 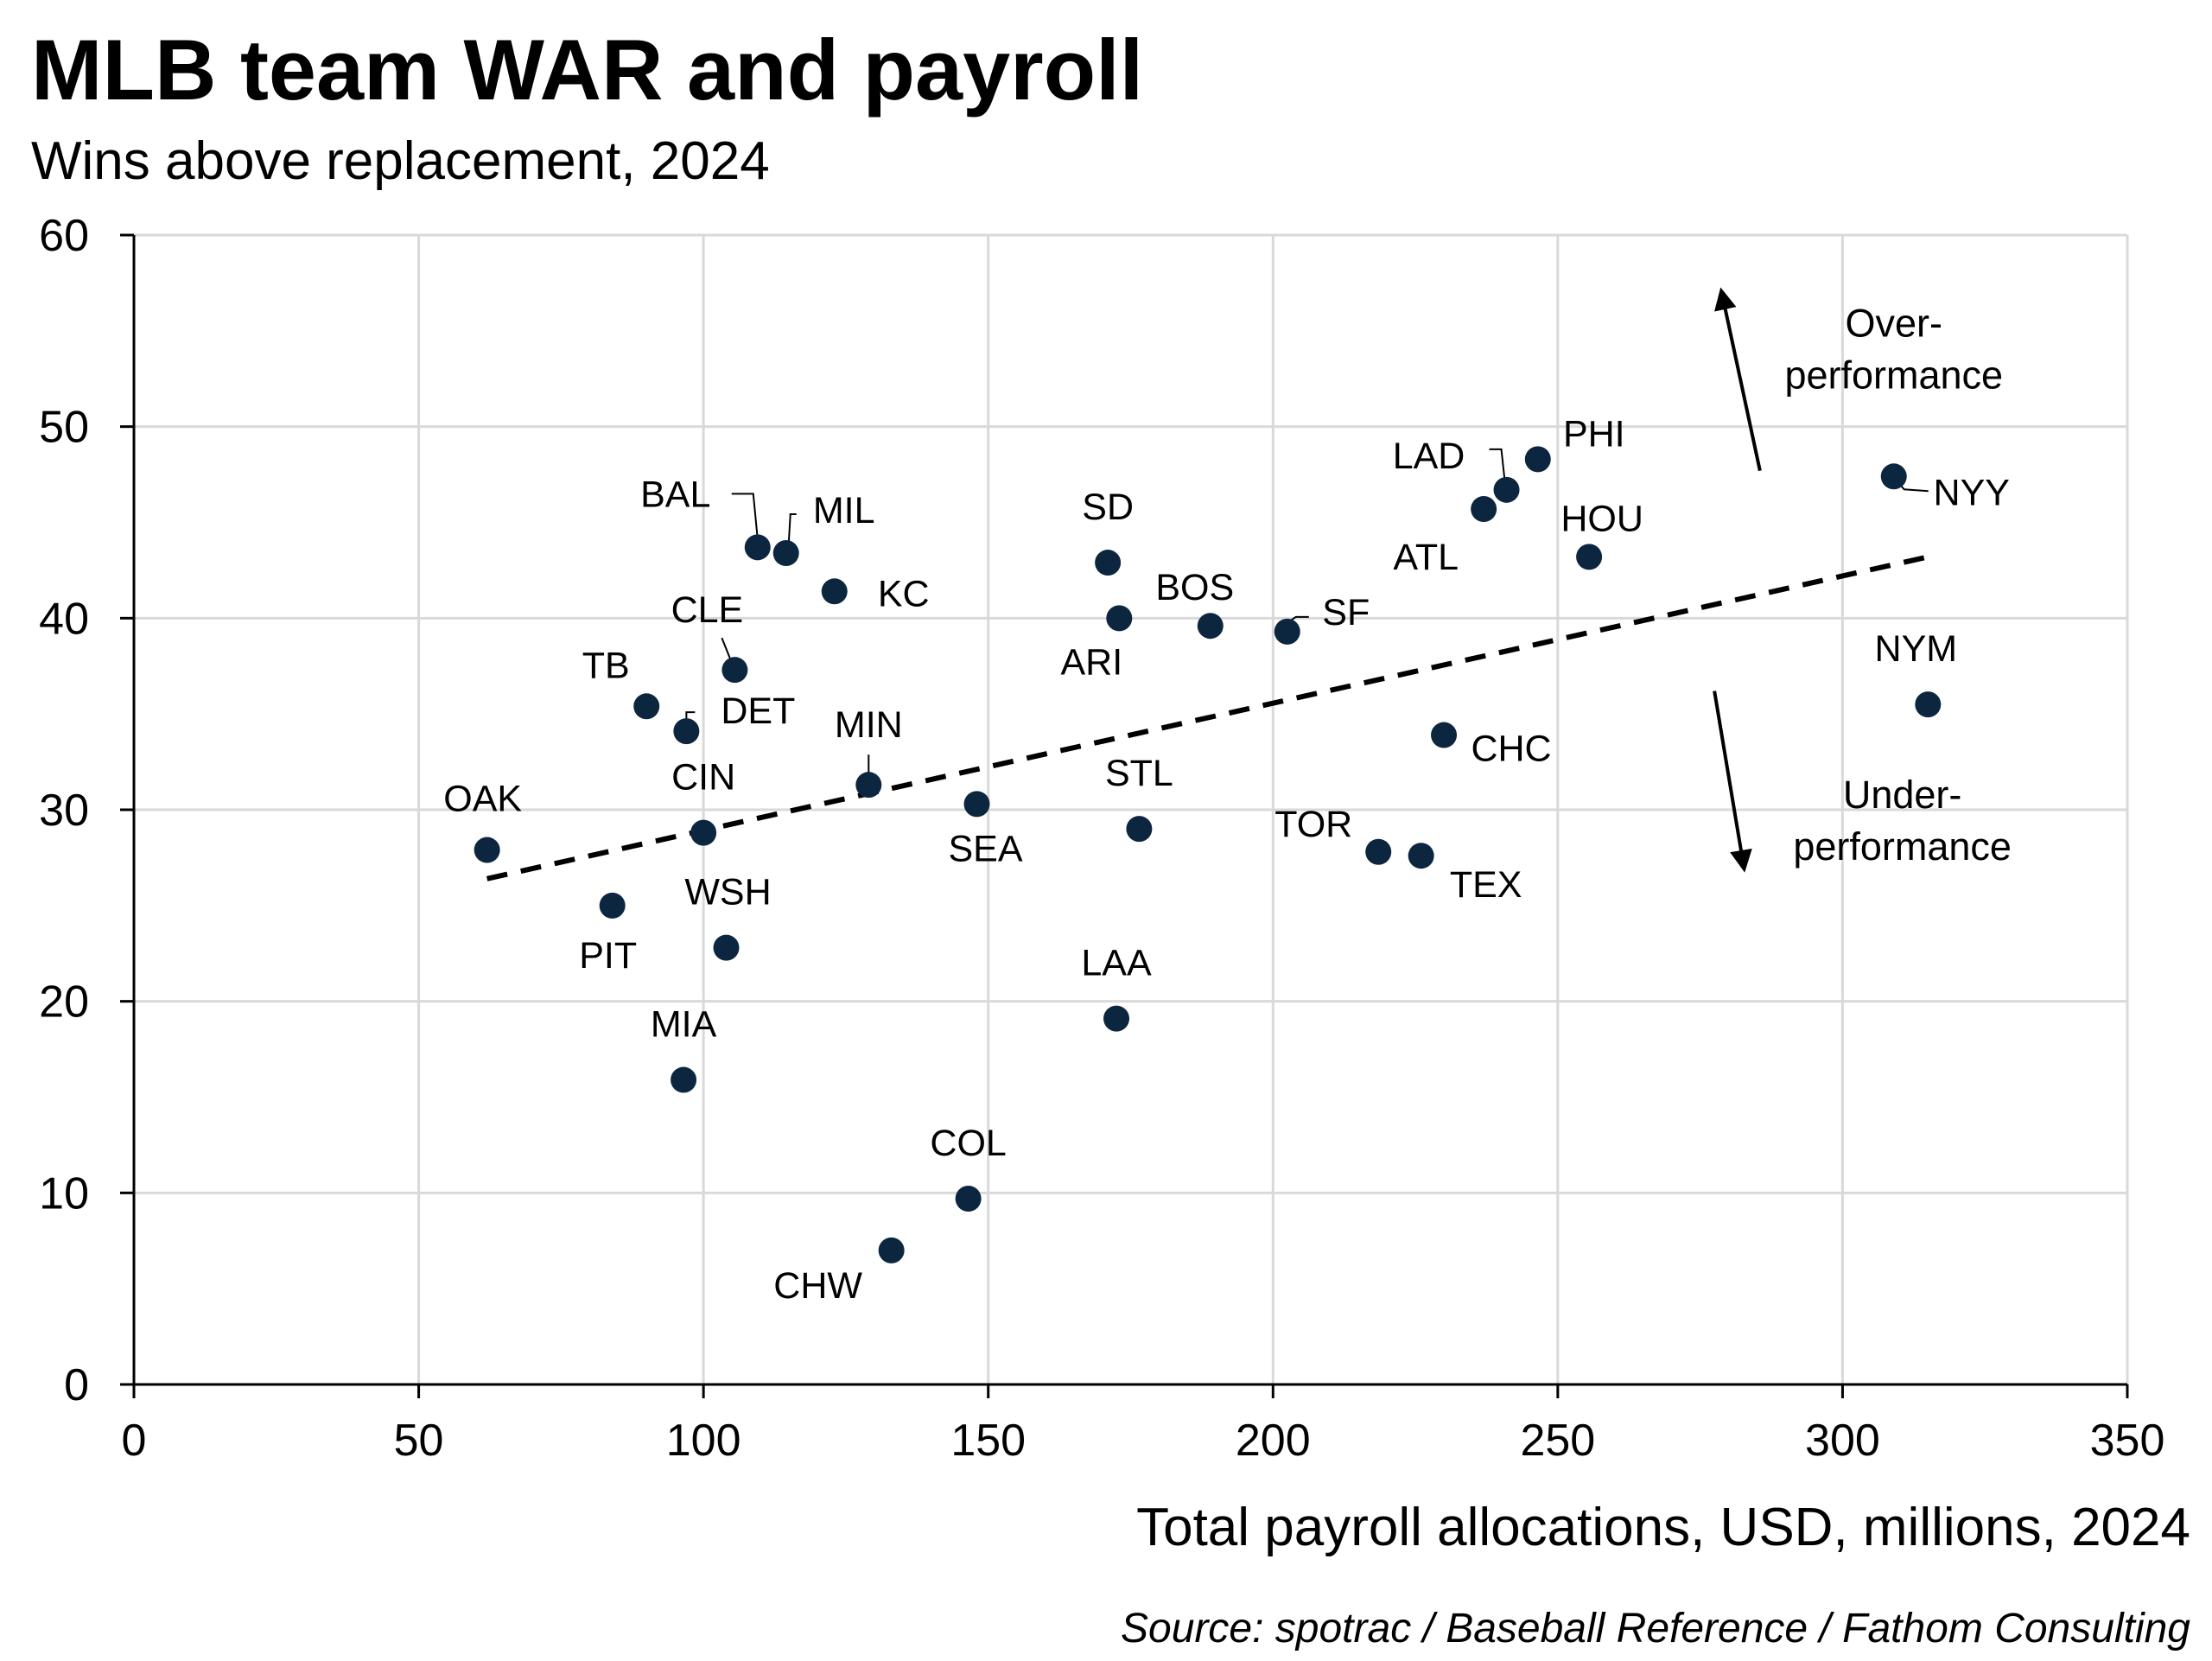 I want to click on arrow-down-icon, so click(x=1732, y=781).